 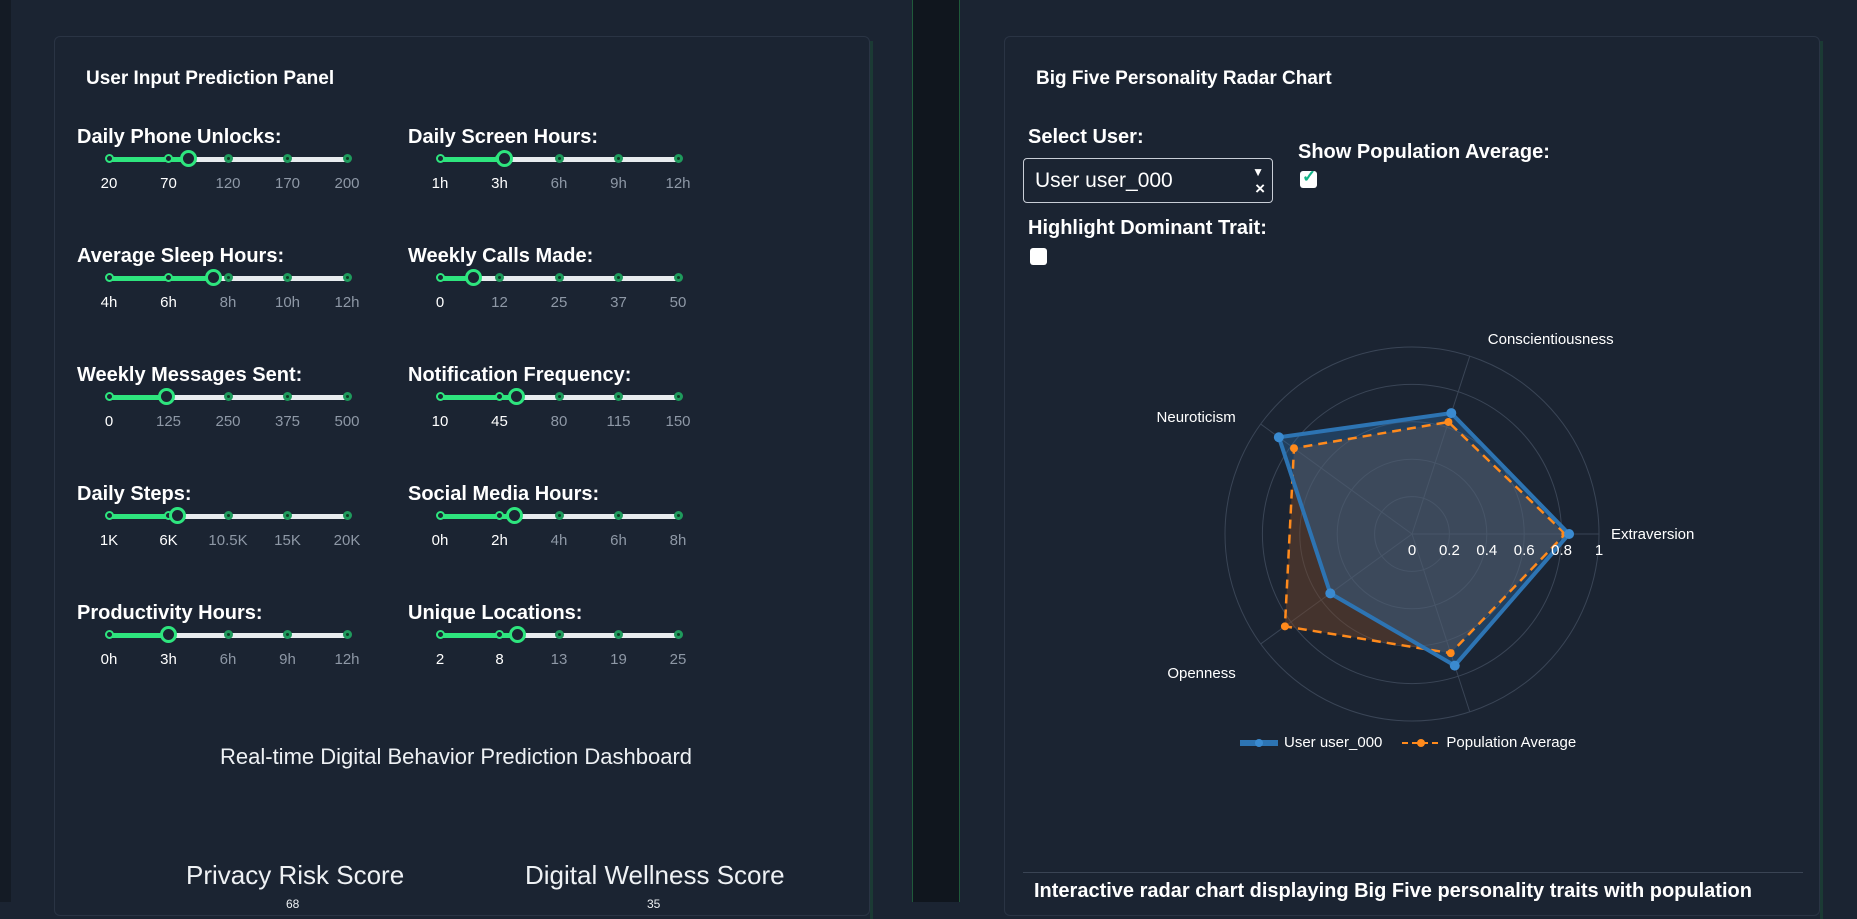 What do you see at coordinates (287, 183) in the screenshot?
I see `slider-tick-label: 170` at bounding box center [287, 183].